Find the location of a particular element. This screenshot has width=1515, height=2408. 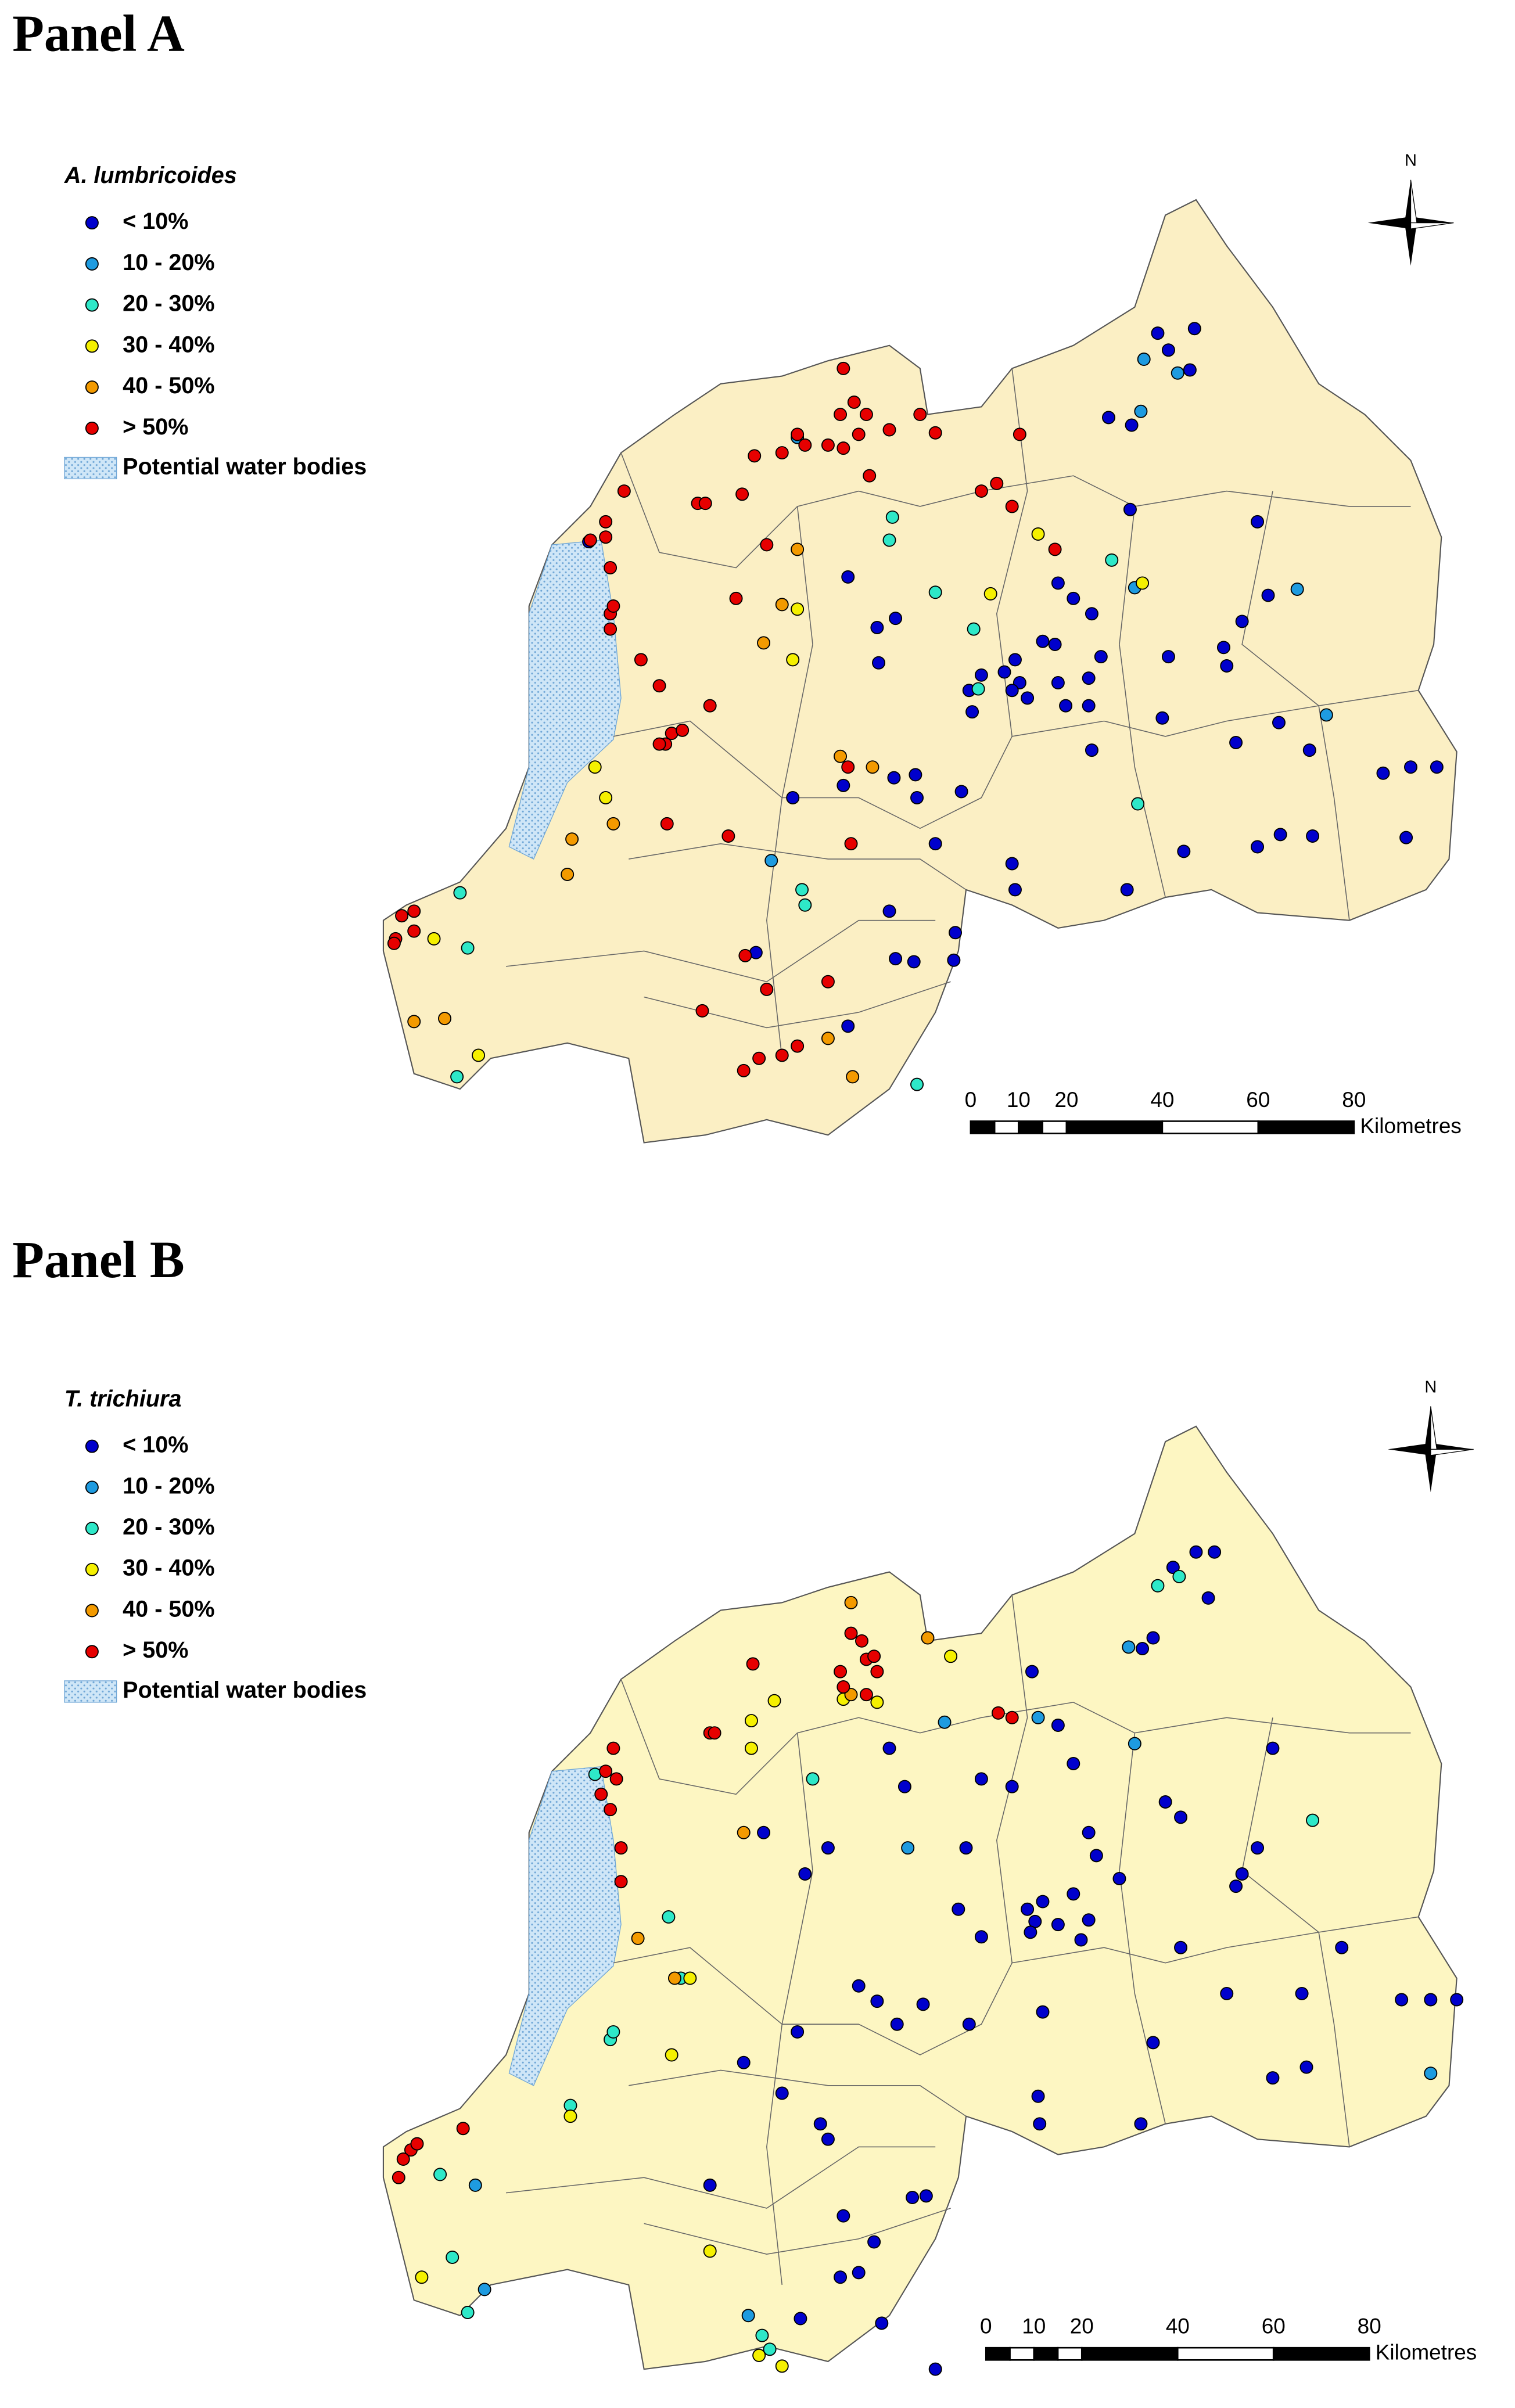

legend-title: T. trichiura is located at coordinates (123, 1398).